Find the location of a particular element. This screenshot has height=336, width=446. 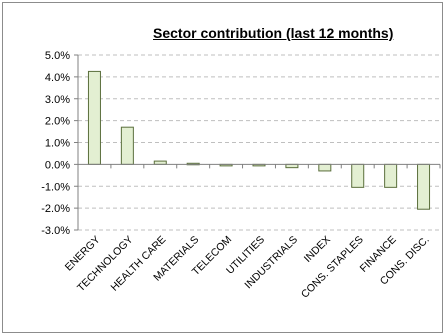

y-tick-label: -2.0% is located at coordinates (55, 209).